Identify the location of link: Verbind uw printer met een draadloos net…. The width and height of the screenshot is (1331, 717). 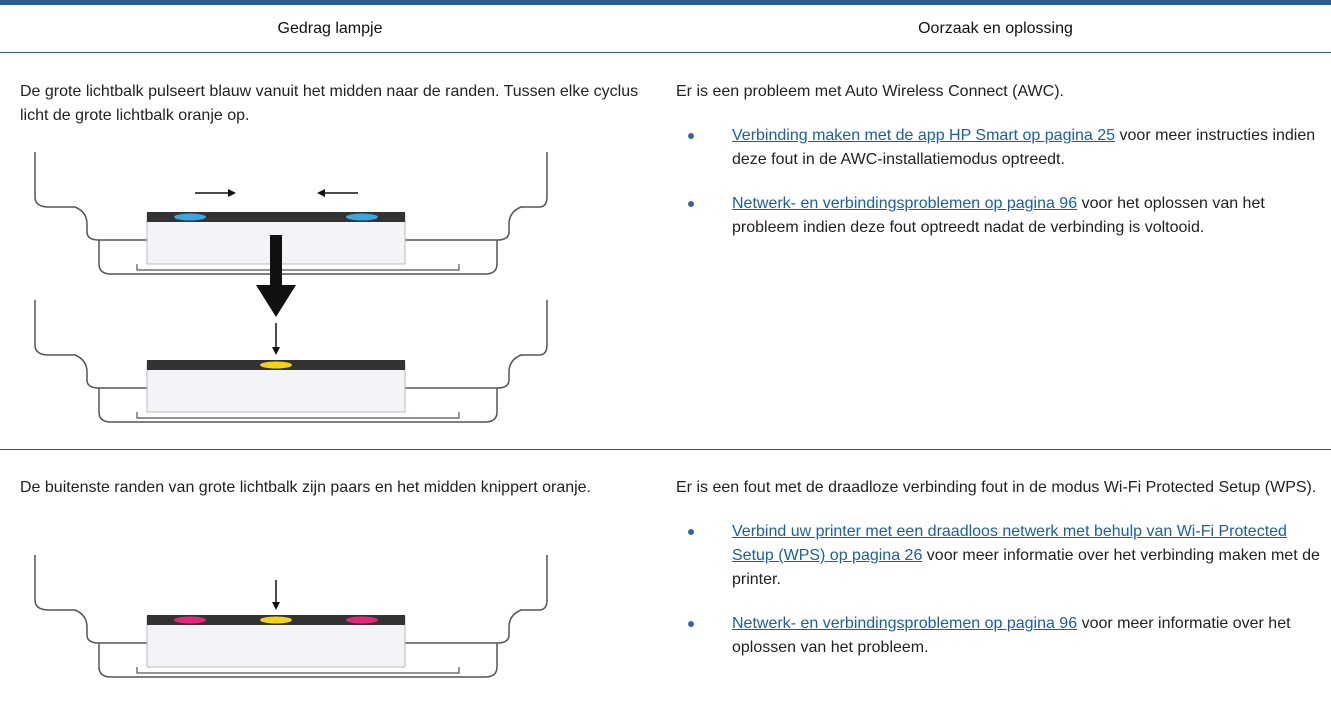
(1009, 543).